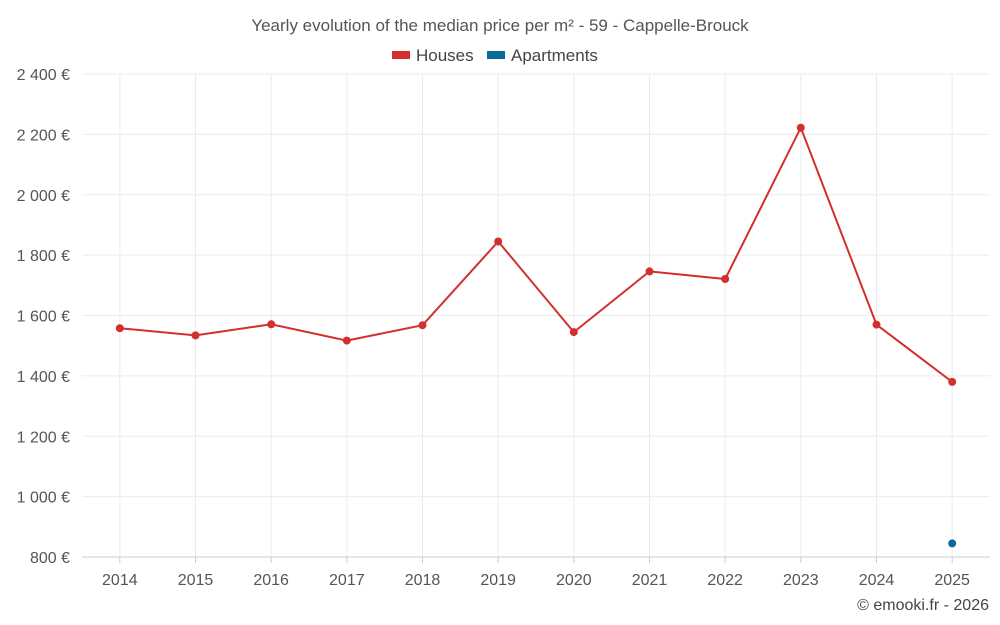  What do you see at coordinates (195, 335) in the screenshot?
I see `data-point-houses-2015` at bounding box center [195, 335].